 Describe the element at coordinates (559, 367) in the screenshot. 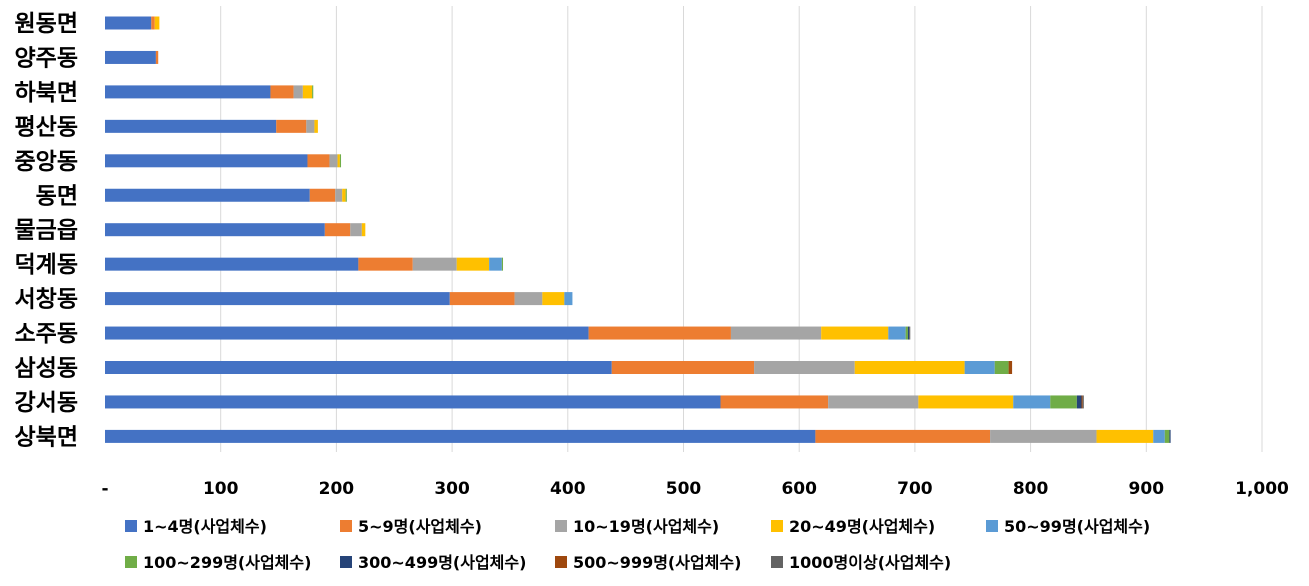

I see `bar-group-삼성동` at that location.